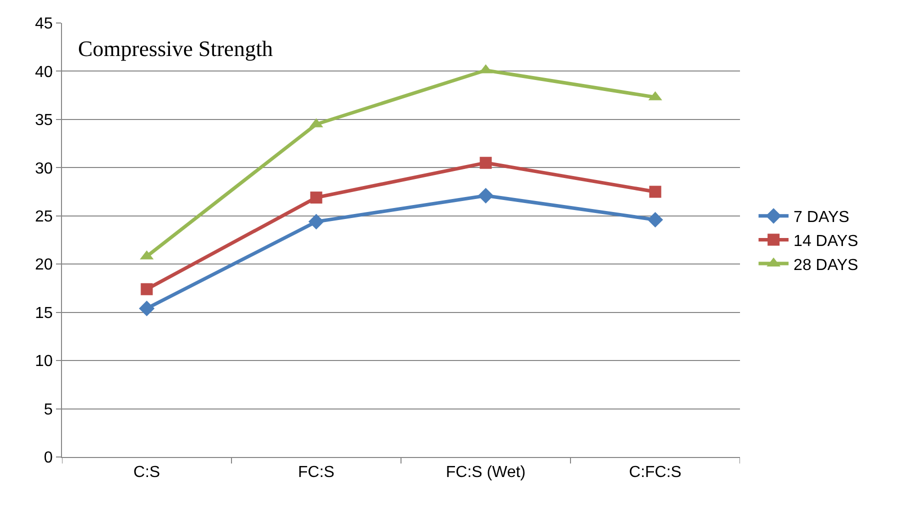 The height and width of the screenshot is (512, 922). Describe the element at coordinates (44, 217) in the screenshot. I see `y-tick-label: 25` at that location.